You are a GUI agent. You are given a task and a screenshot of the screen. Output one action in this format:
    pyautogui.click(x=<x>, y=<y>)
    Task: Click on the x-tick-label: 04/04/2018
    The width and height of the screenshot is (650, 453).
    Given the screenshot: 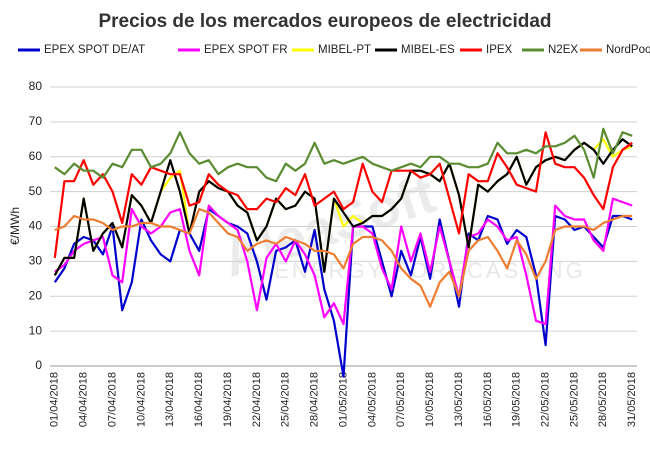 What is the action you would take?
    pyautogui.click(x=84, y=399)
    